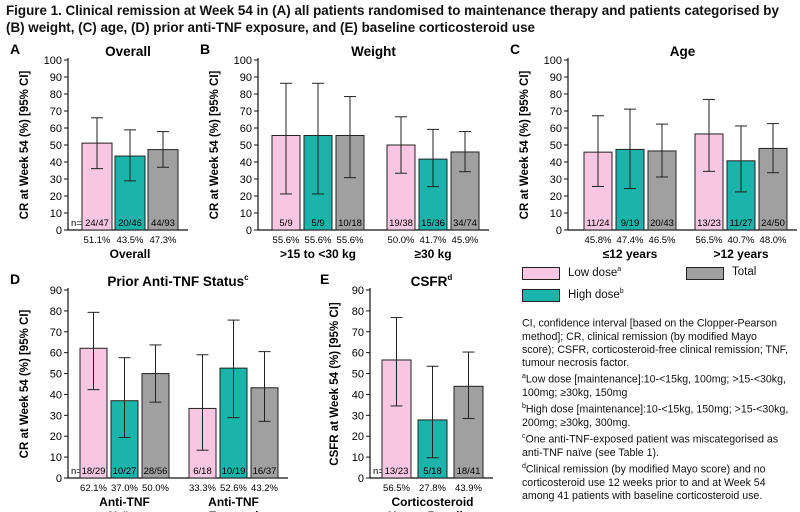 Image resolution: width=800 pixels, height=512 pixels. I want to click on chart-title-superscript: d, so click(449, 277).